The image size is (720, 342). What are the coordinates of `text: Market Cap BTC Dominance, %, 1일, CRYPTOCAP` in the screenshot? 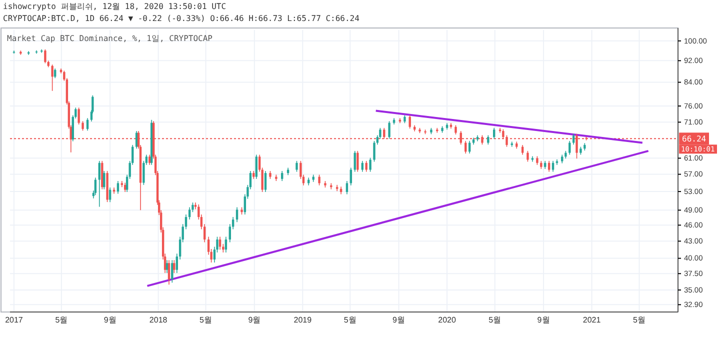 It's located at (110, 38).